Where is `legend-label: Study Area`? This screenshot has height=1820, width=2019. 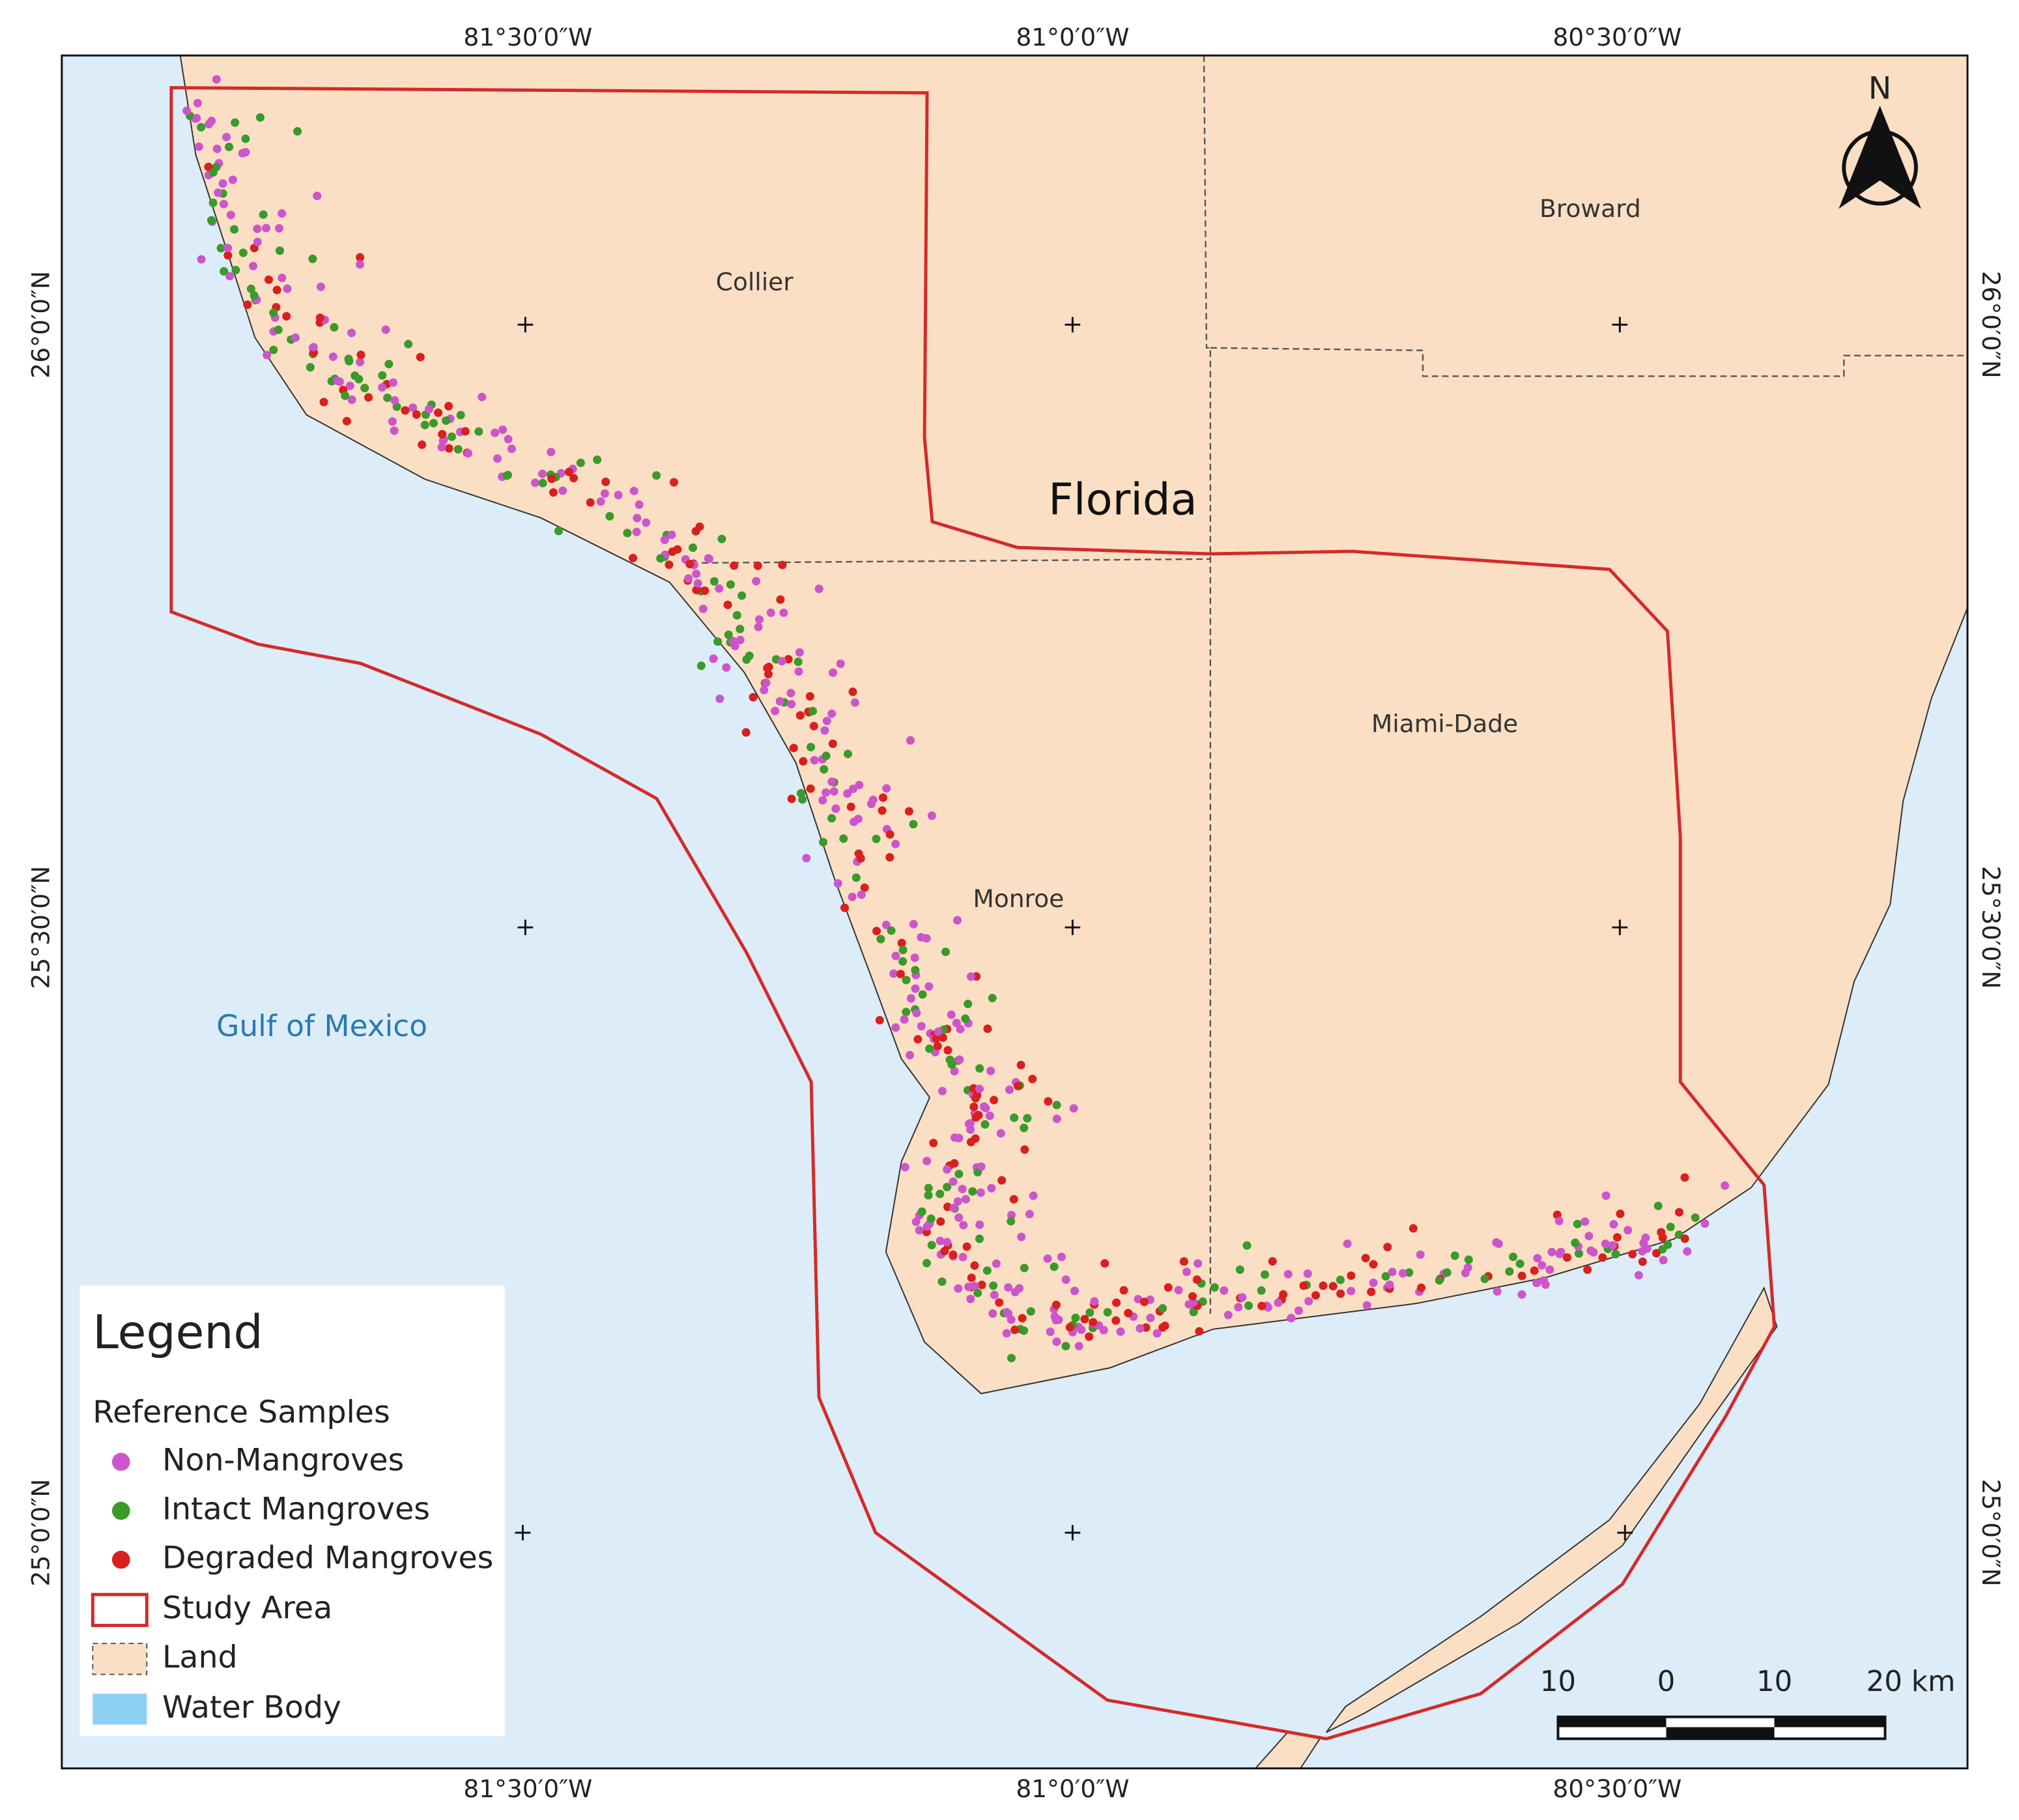 legend-label: Study Area is located at coordinates (247, 1608).